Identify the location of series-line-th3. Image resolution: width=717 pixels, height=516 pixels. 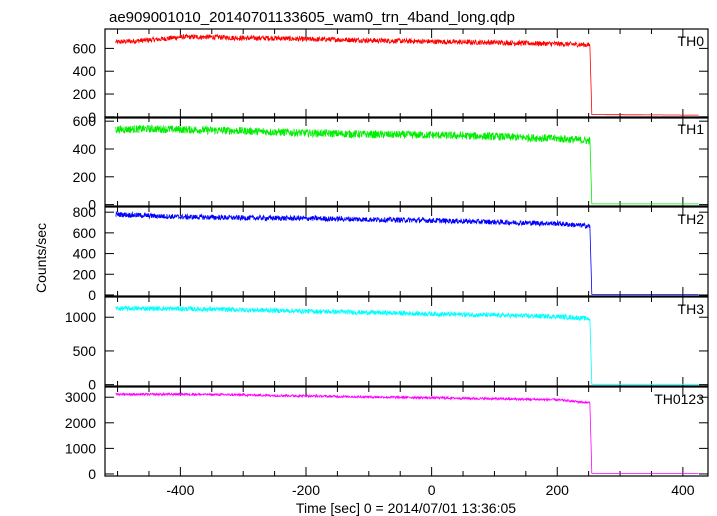
(407, 344).